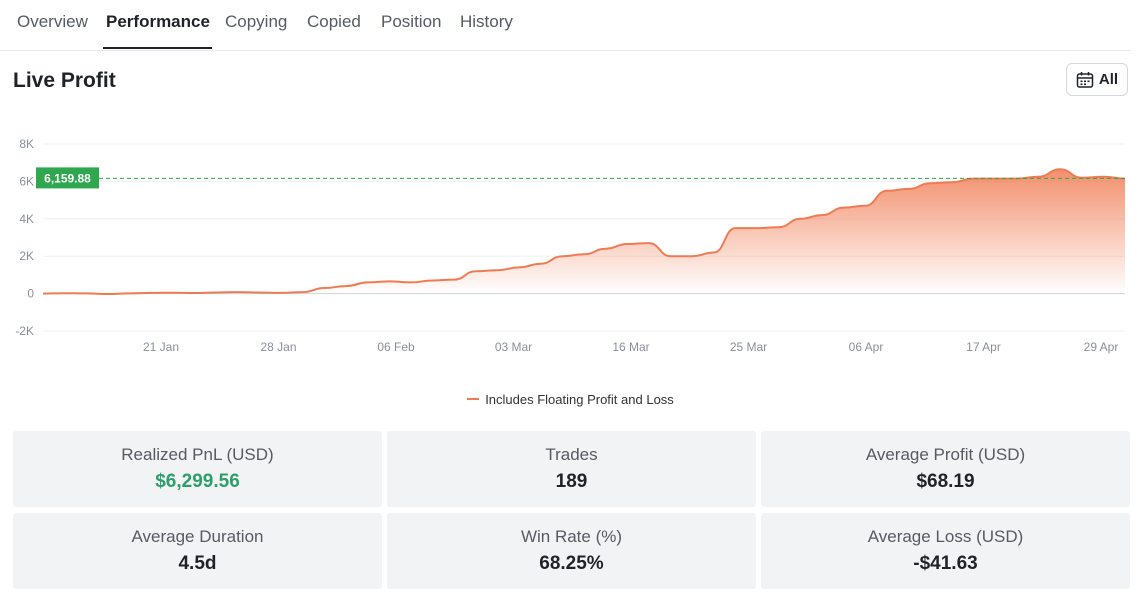 This screenshot has height=600, width=1141. Describe the element at coordinates (278, 347) in the screenshot. I see `x-tick-label: 28 Jan` at that location.